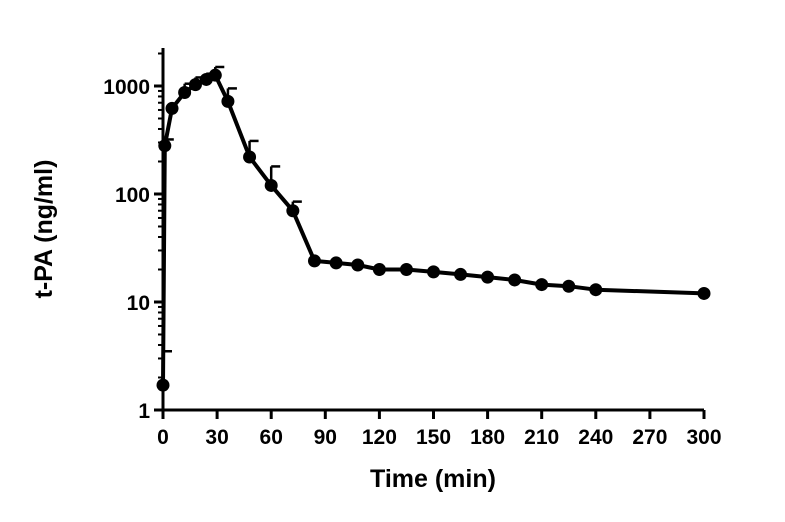 This screenshot has width=785, height=522. What do you see at coordinates (433, 479) in the screenshot?
I see `x-axis-title: Time (min)` at bounding box center [433, 479].